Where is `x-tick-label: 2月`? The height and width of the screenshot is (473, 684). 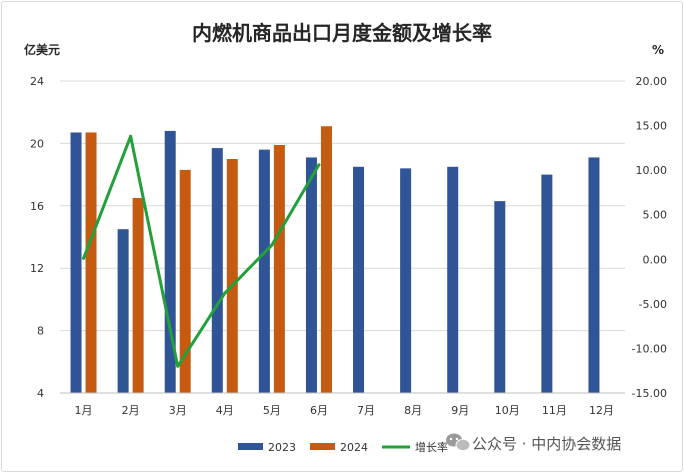
x-tick-label: 2月 is located at coordinates (131, 410).